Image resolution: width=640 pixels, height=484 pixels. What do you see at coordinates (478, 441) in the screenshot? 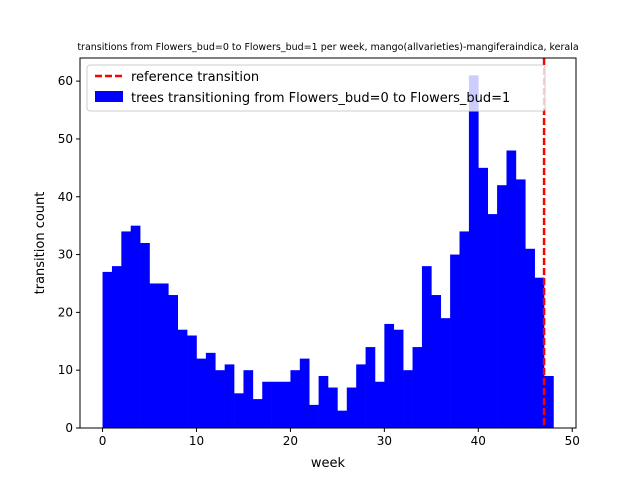
I see `x-tick-label: 40` at bounding box center [478, 441].